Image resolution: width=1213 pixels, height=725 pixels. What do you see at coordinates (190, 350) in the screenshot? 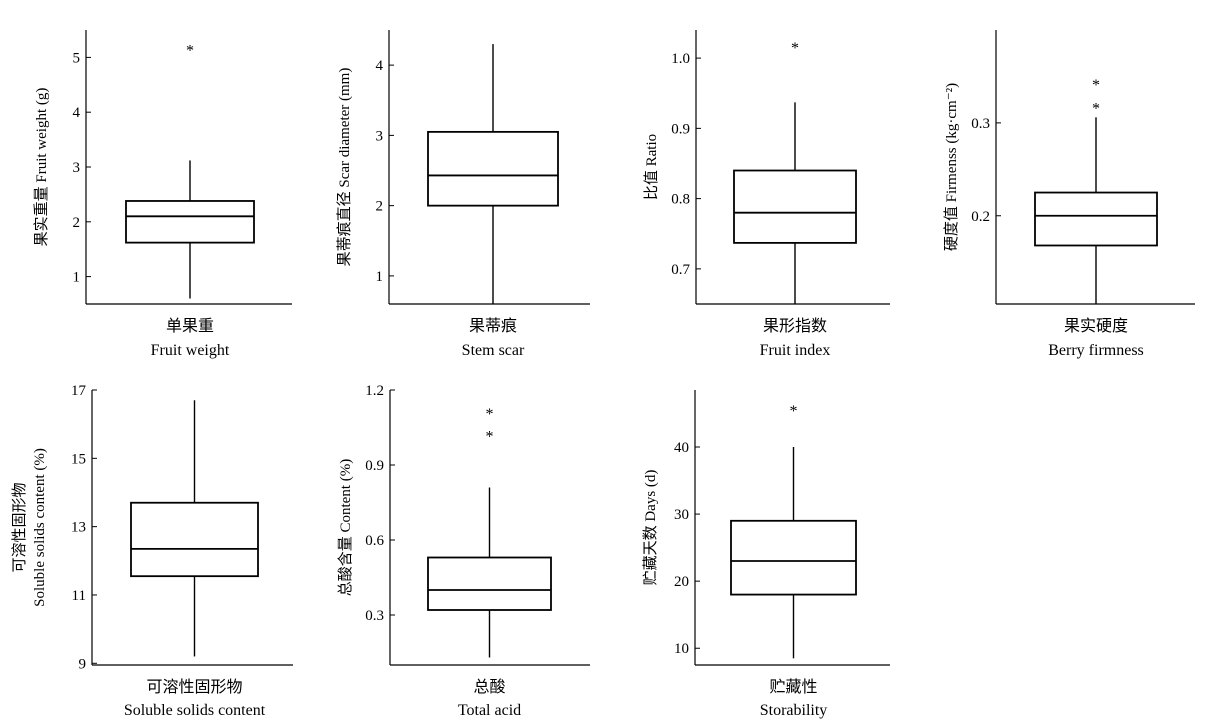
I see `category-label-en: Fruit weight` at bounding box center [190, 350].